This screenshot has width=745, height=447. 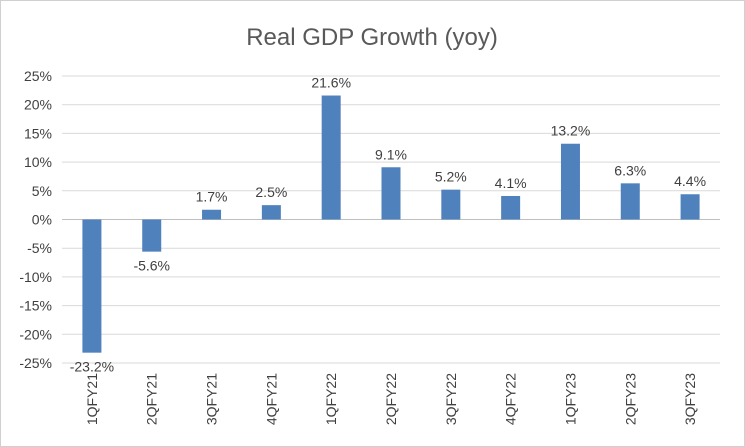 I want to click on data-label: 4.1%, so click(x=511, y=183).